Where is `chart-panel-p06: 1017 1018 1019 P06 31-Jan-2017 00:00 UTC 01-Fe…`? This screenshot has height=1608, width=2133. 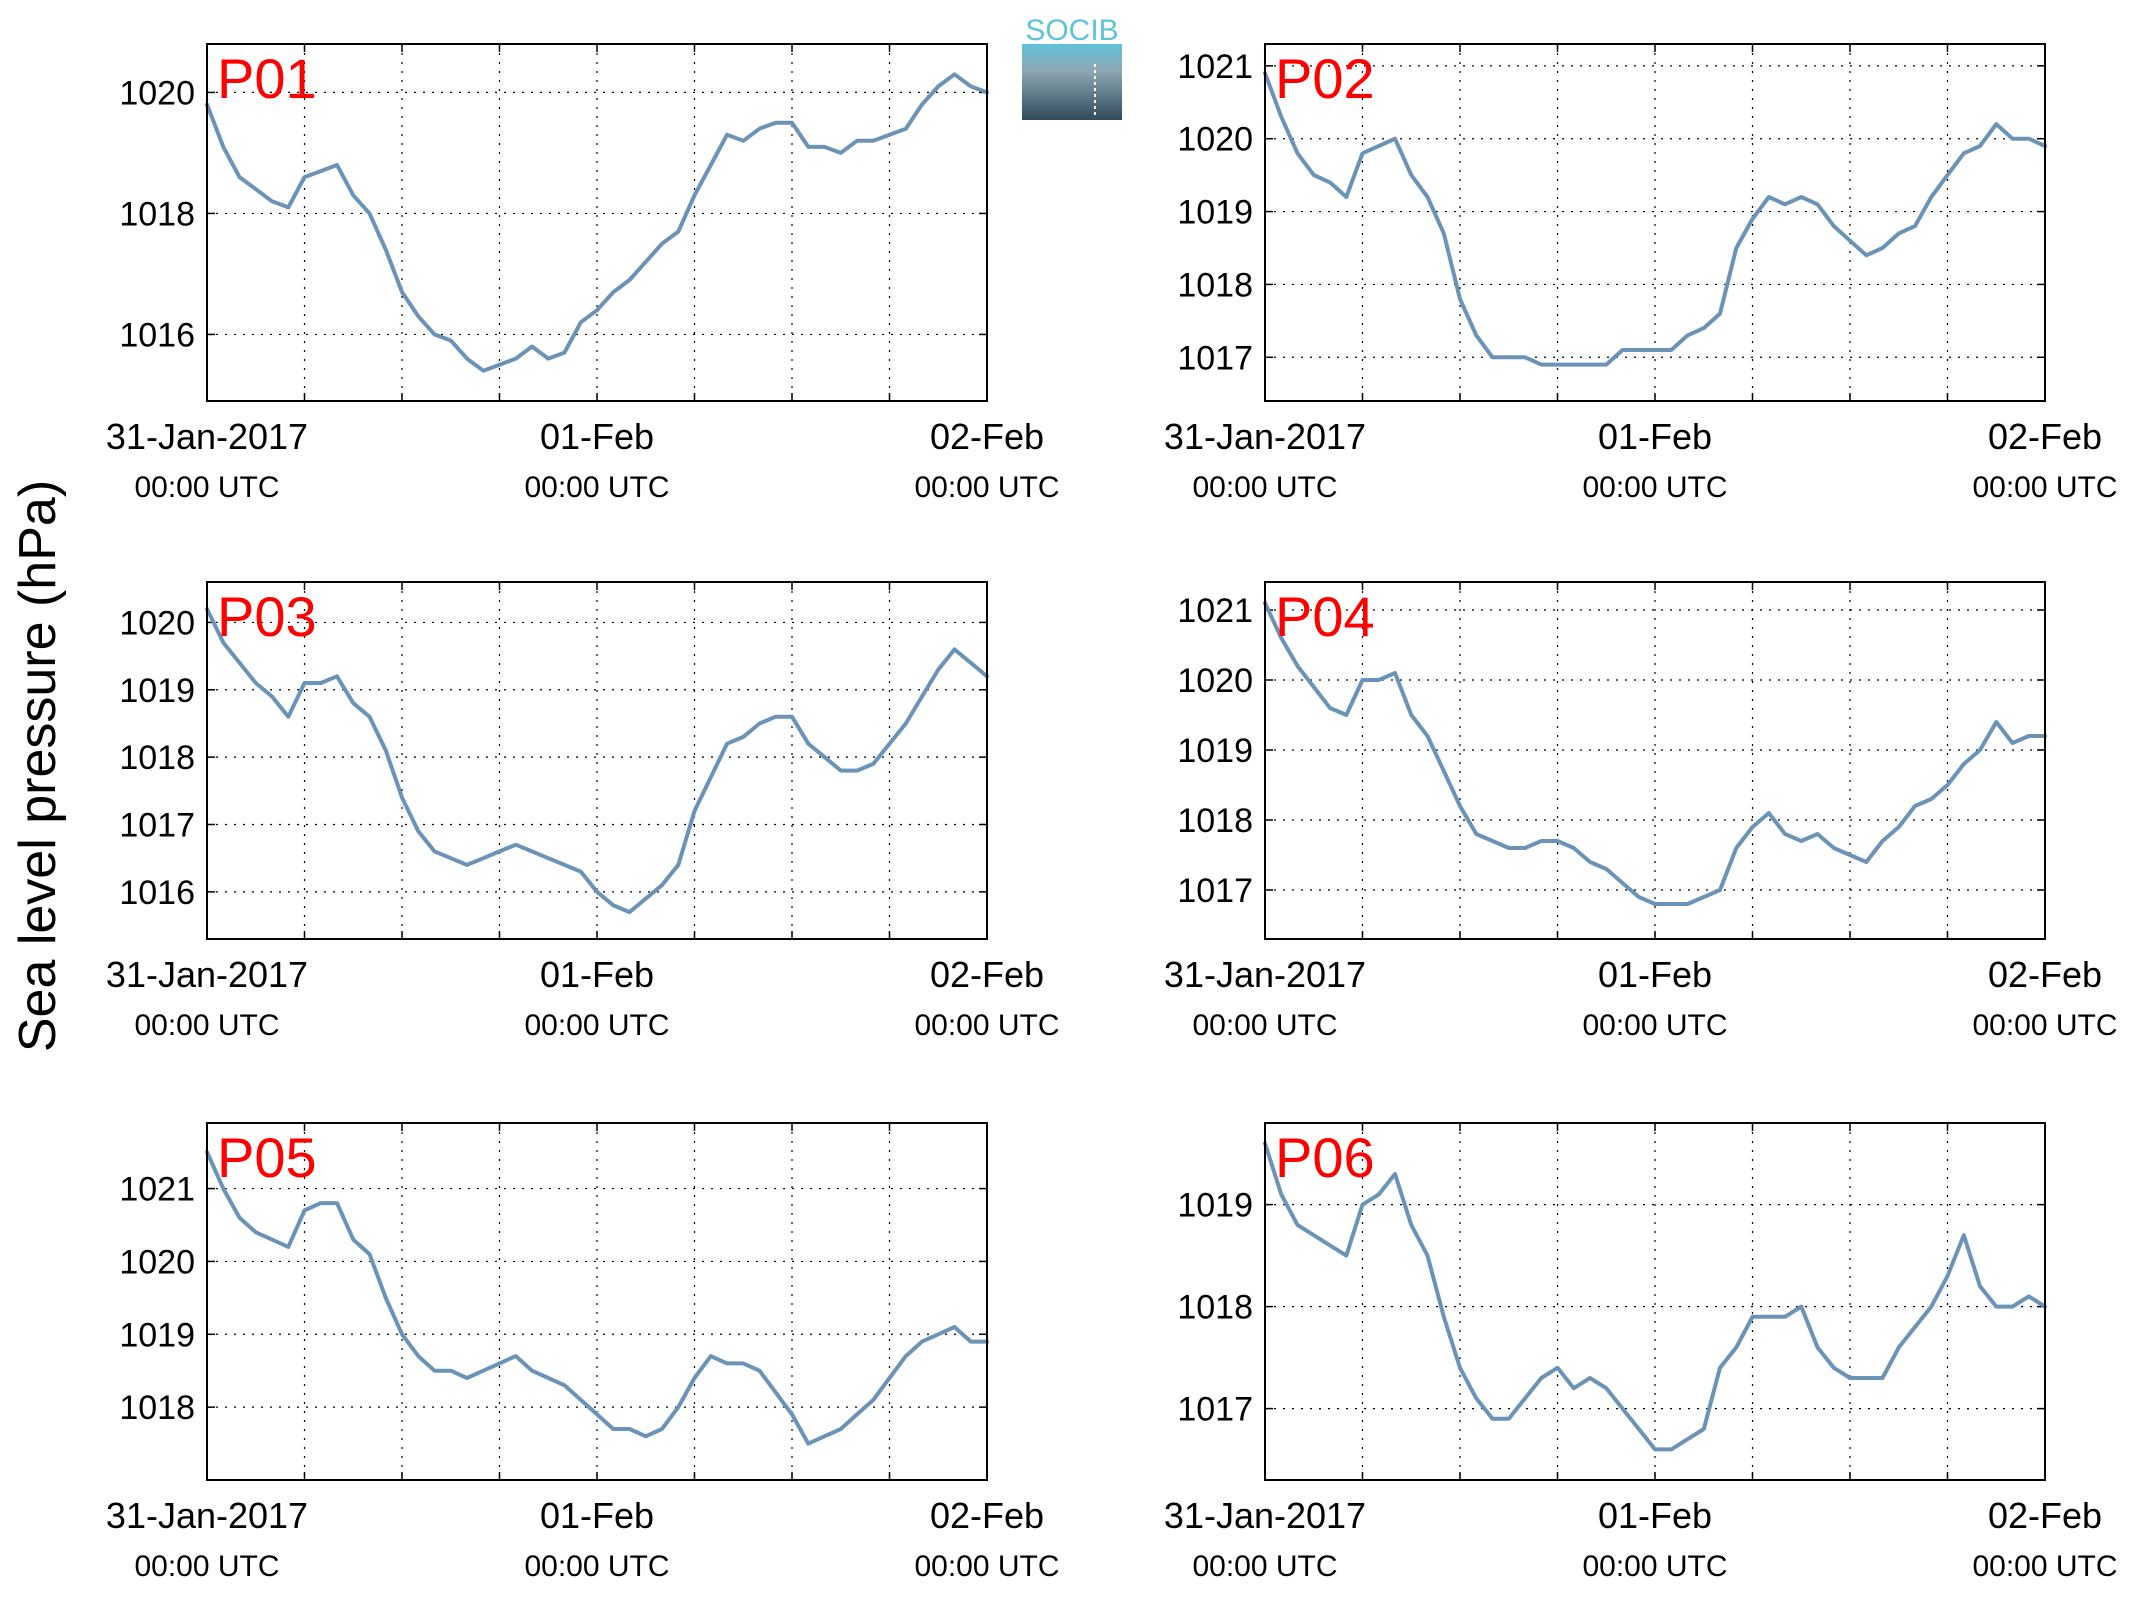
chart-panel-p06: 1017 1018 1019 P06 31-Jan-2017 00:00 UTC 01-Fe… is located at coordinates (1641, 1352).